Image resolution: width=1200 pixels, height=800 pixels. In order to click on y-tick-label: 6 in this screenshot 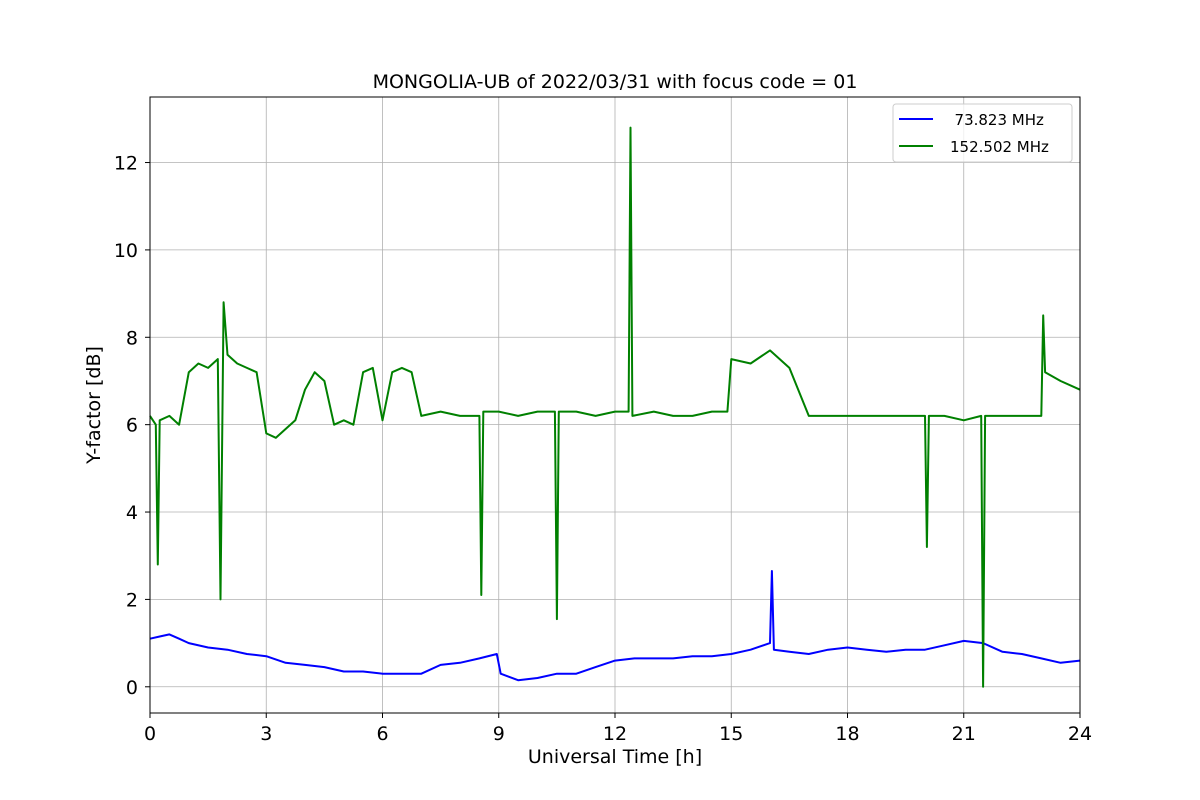, I will do `click(132, 426)`.